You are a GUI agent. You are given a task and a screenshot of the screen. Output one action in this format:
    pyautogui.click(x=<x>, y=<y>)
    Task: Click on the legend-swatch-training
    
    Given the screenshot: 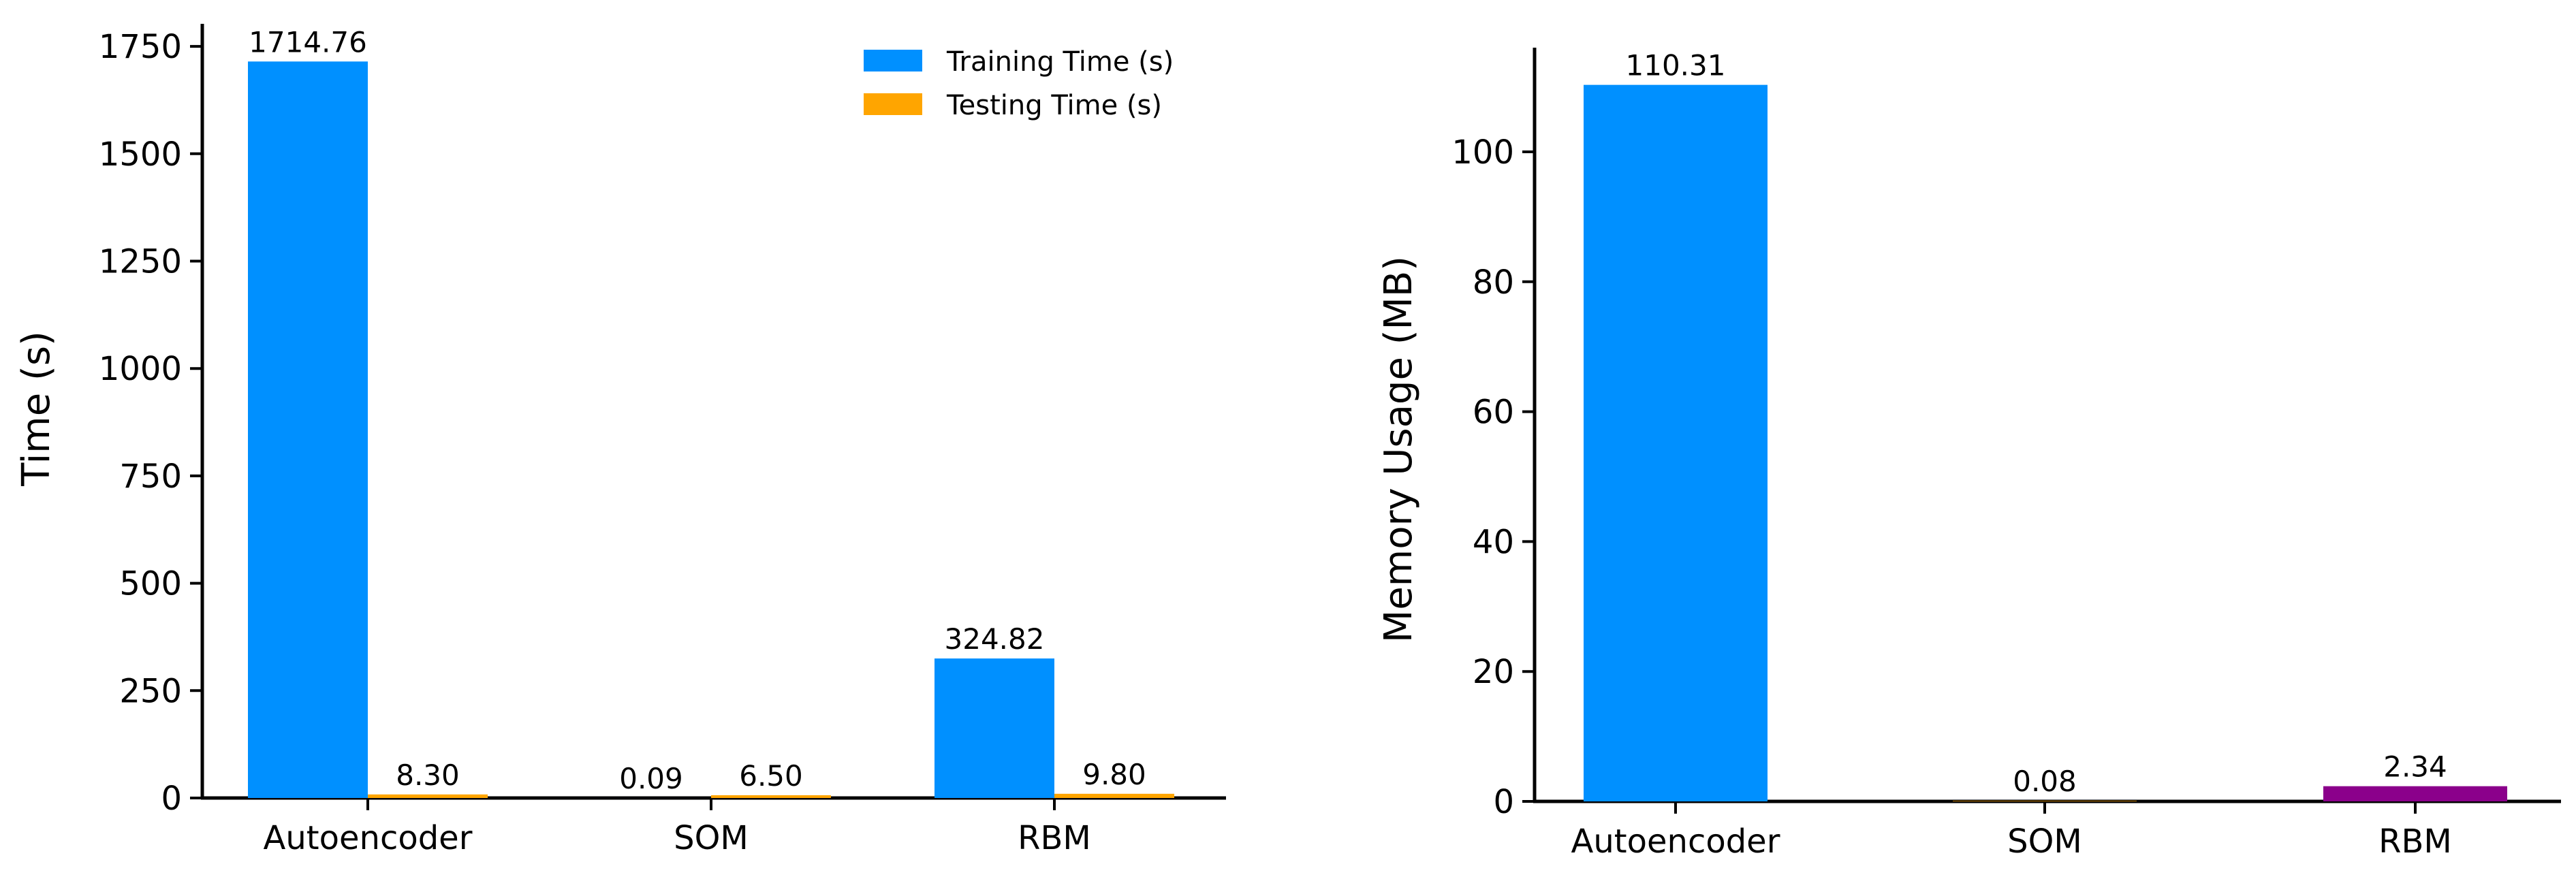 What is the action you would take?
    pyautogui.click(x=893, y=61)
    